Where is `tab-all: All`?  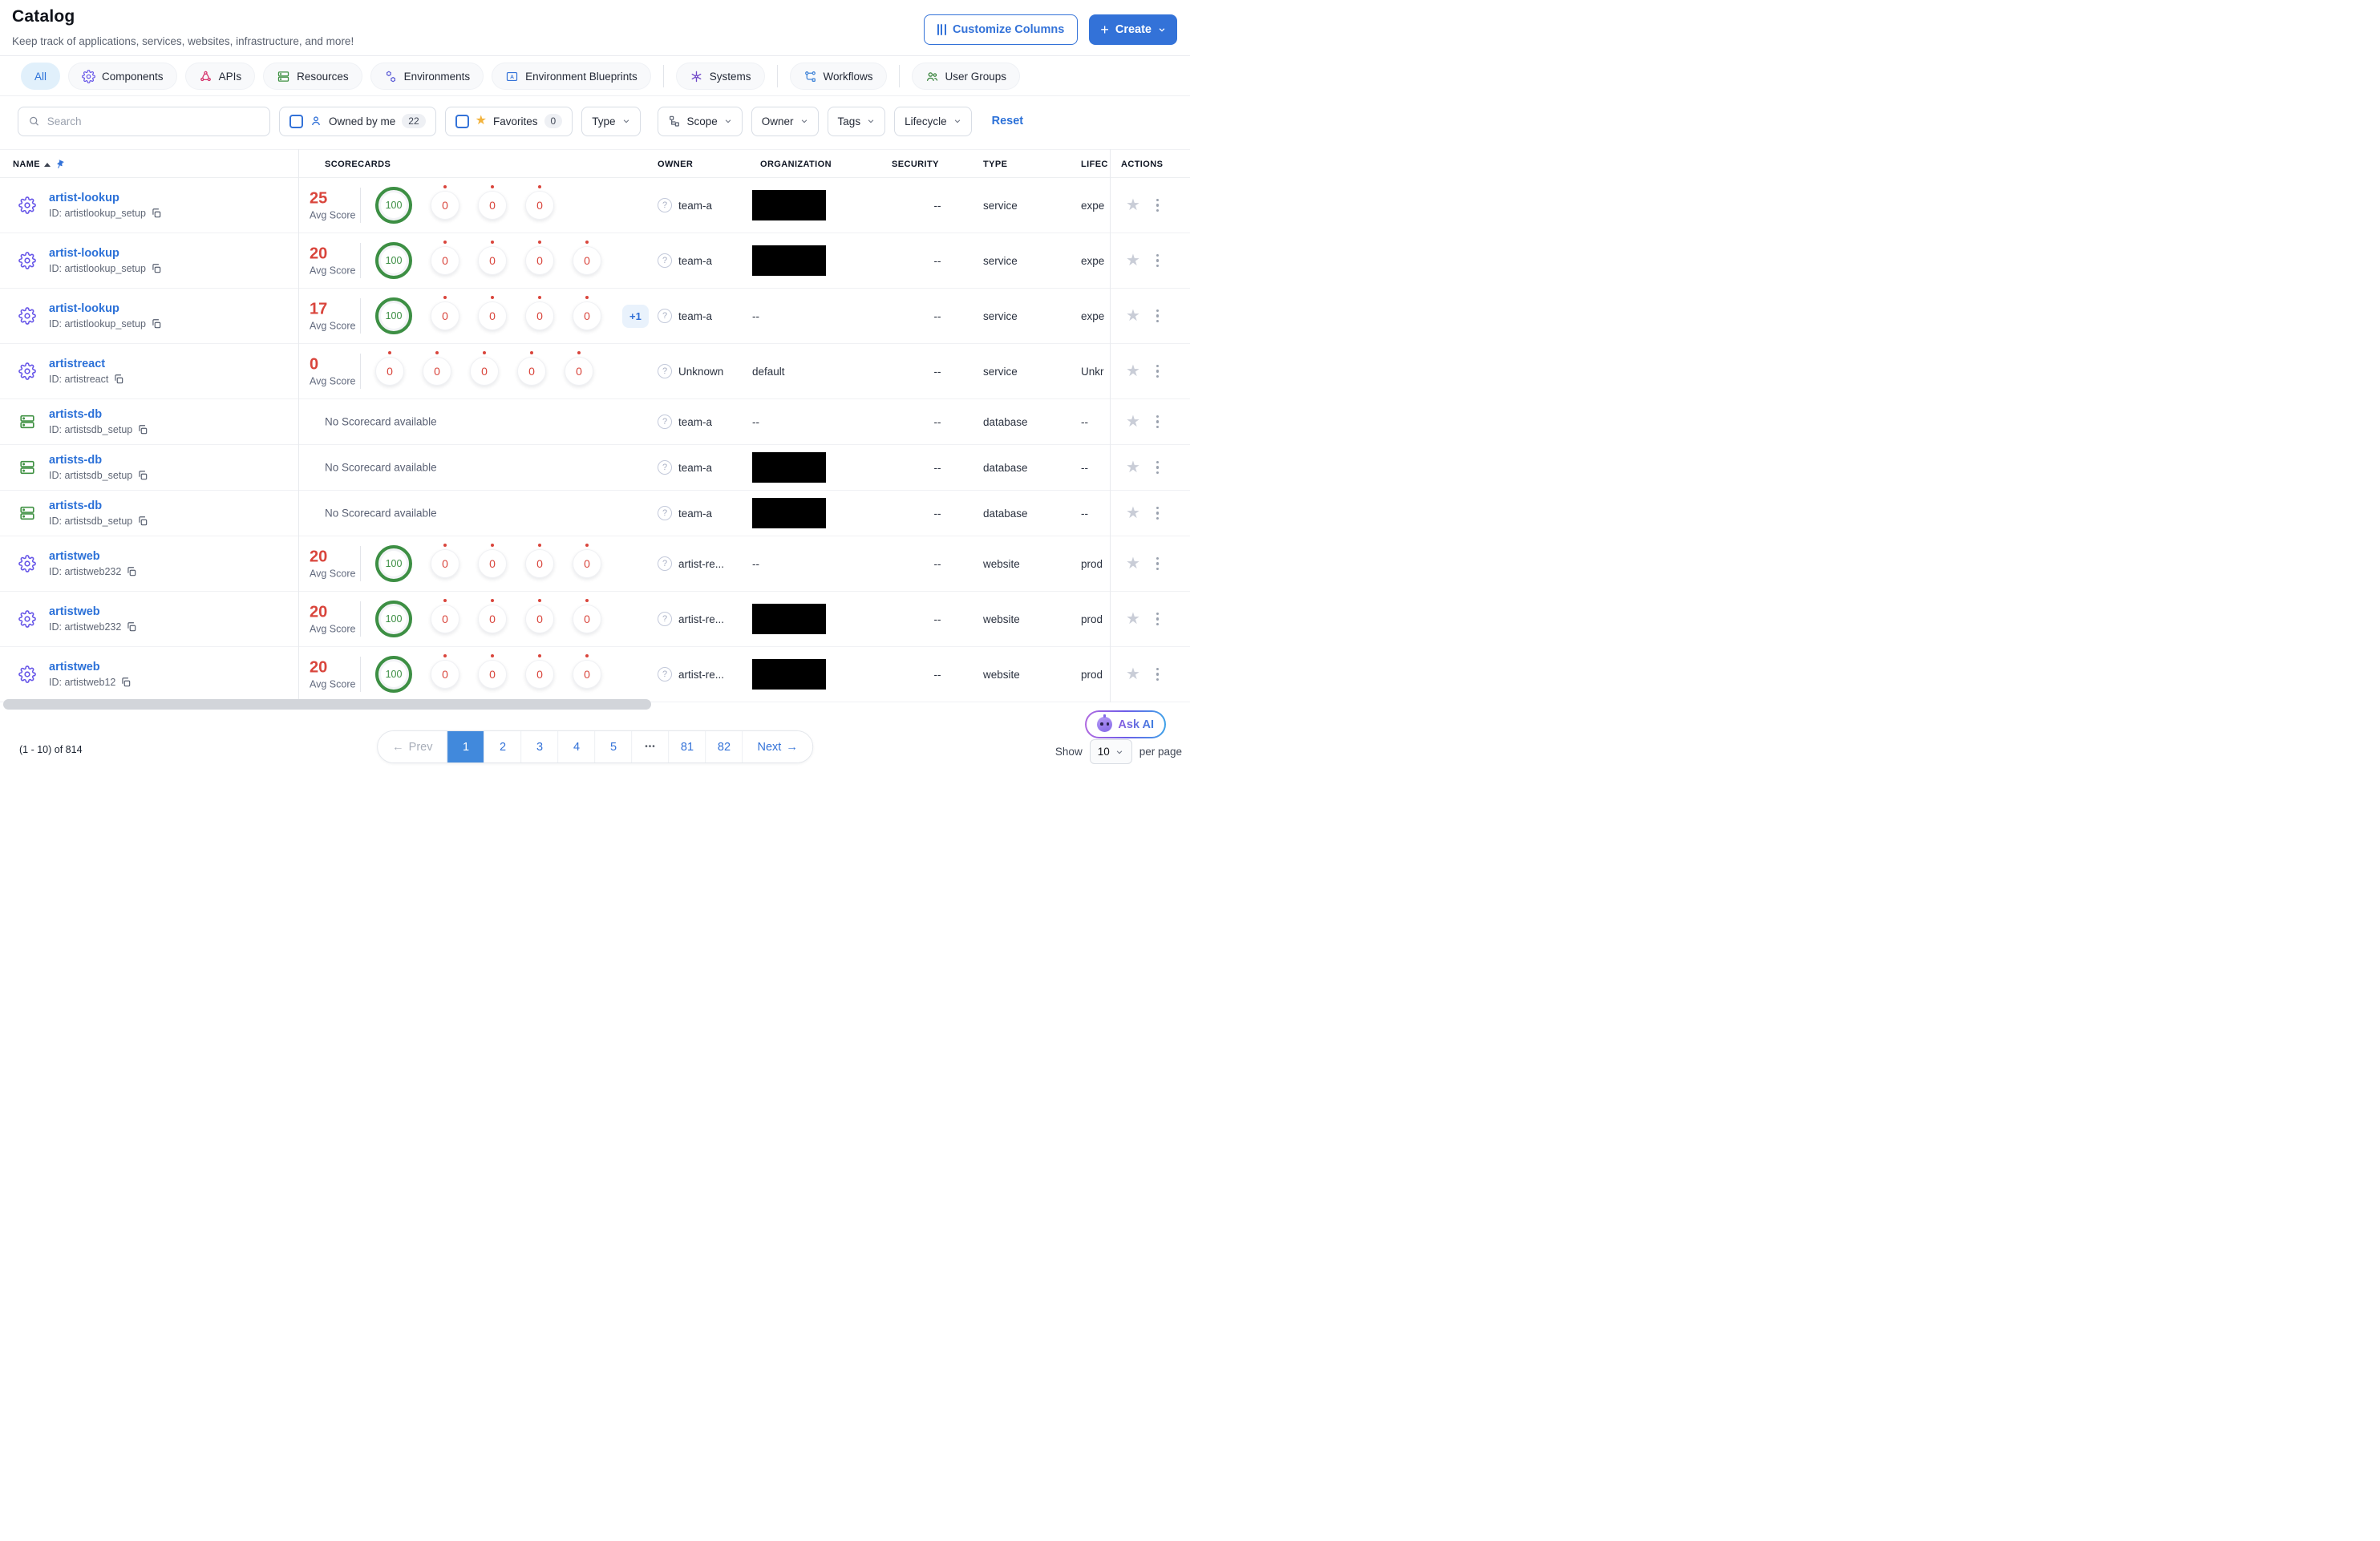
tab-all: All is located at coordinates (41, 76).